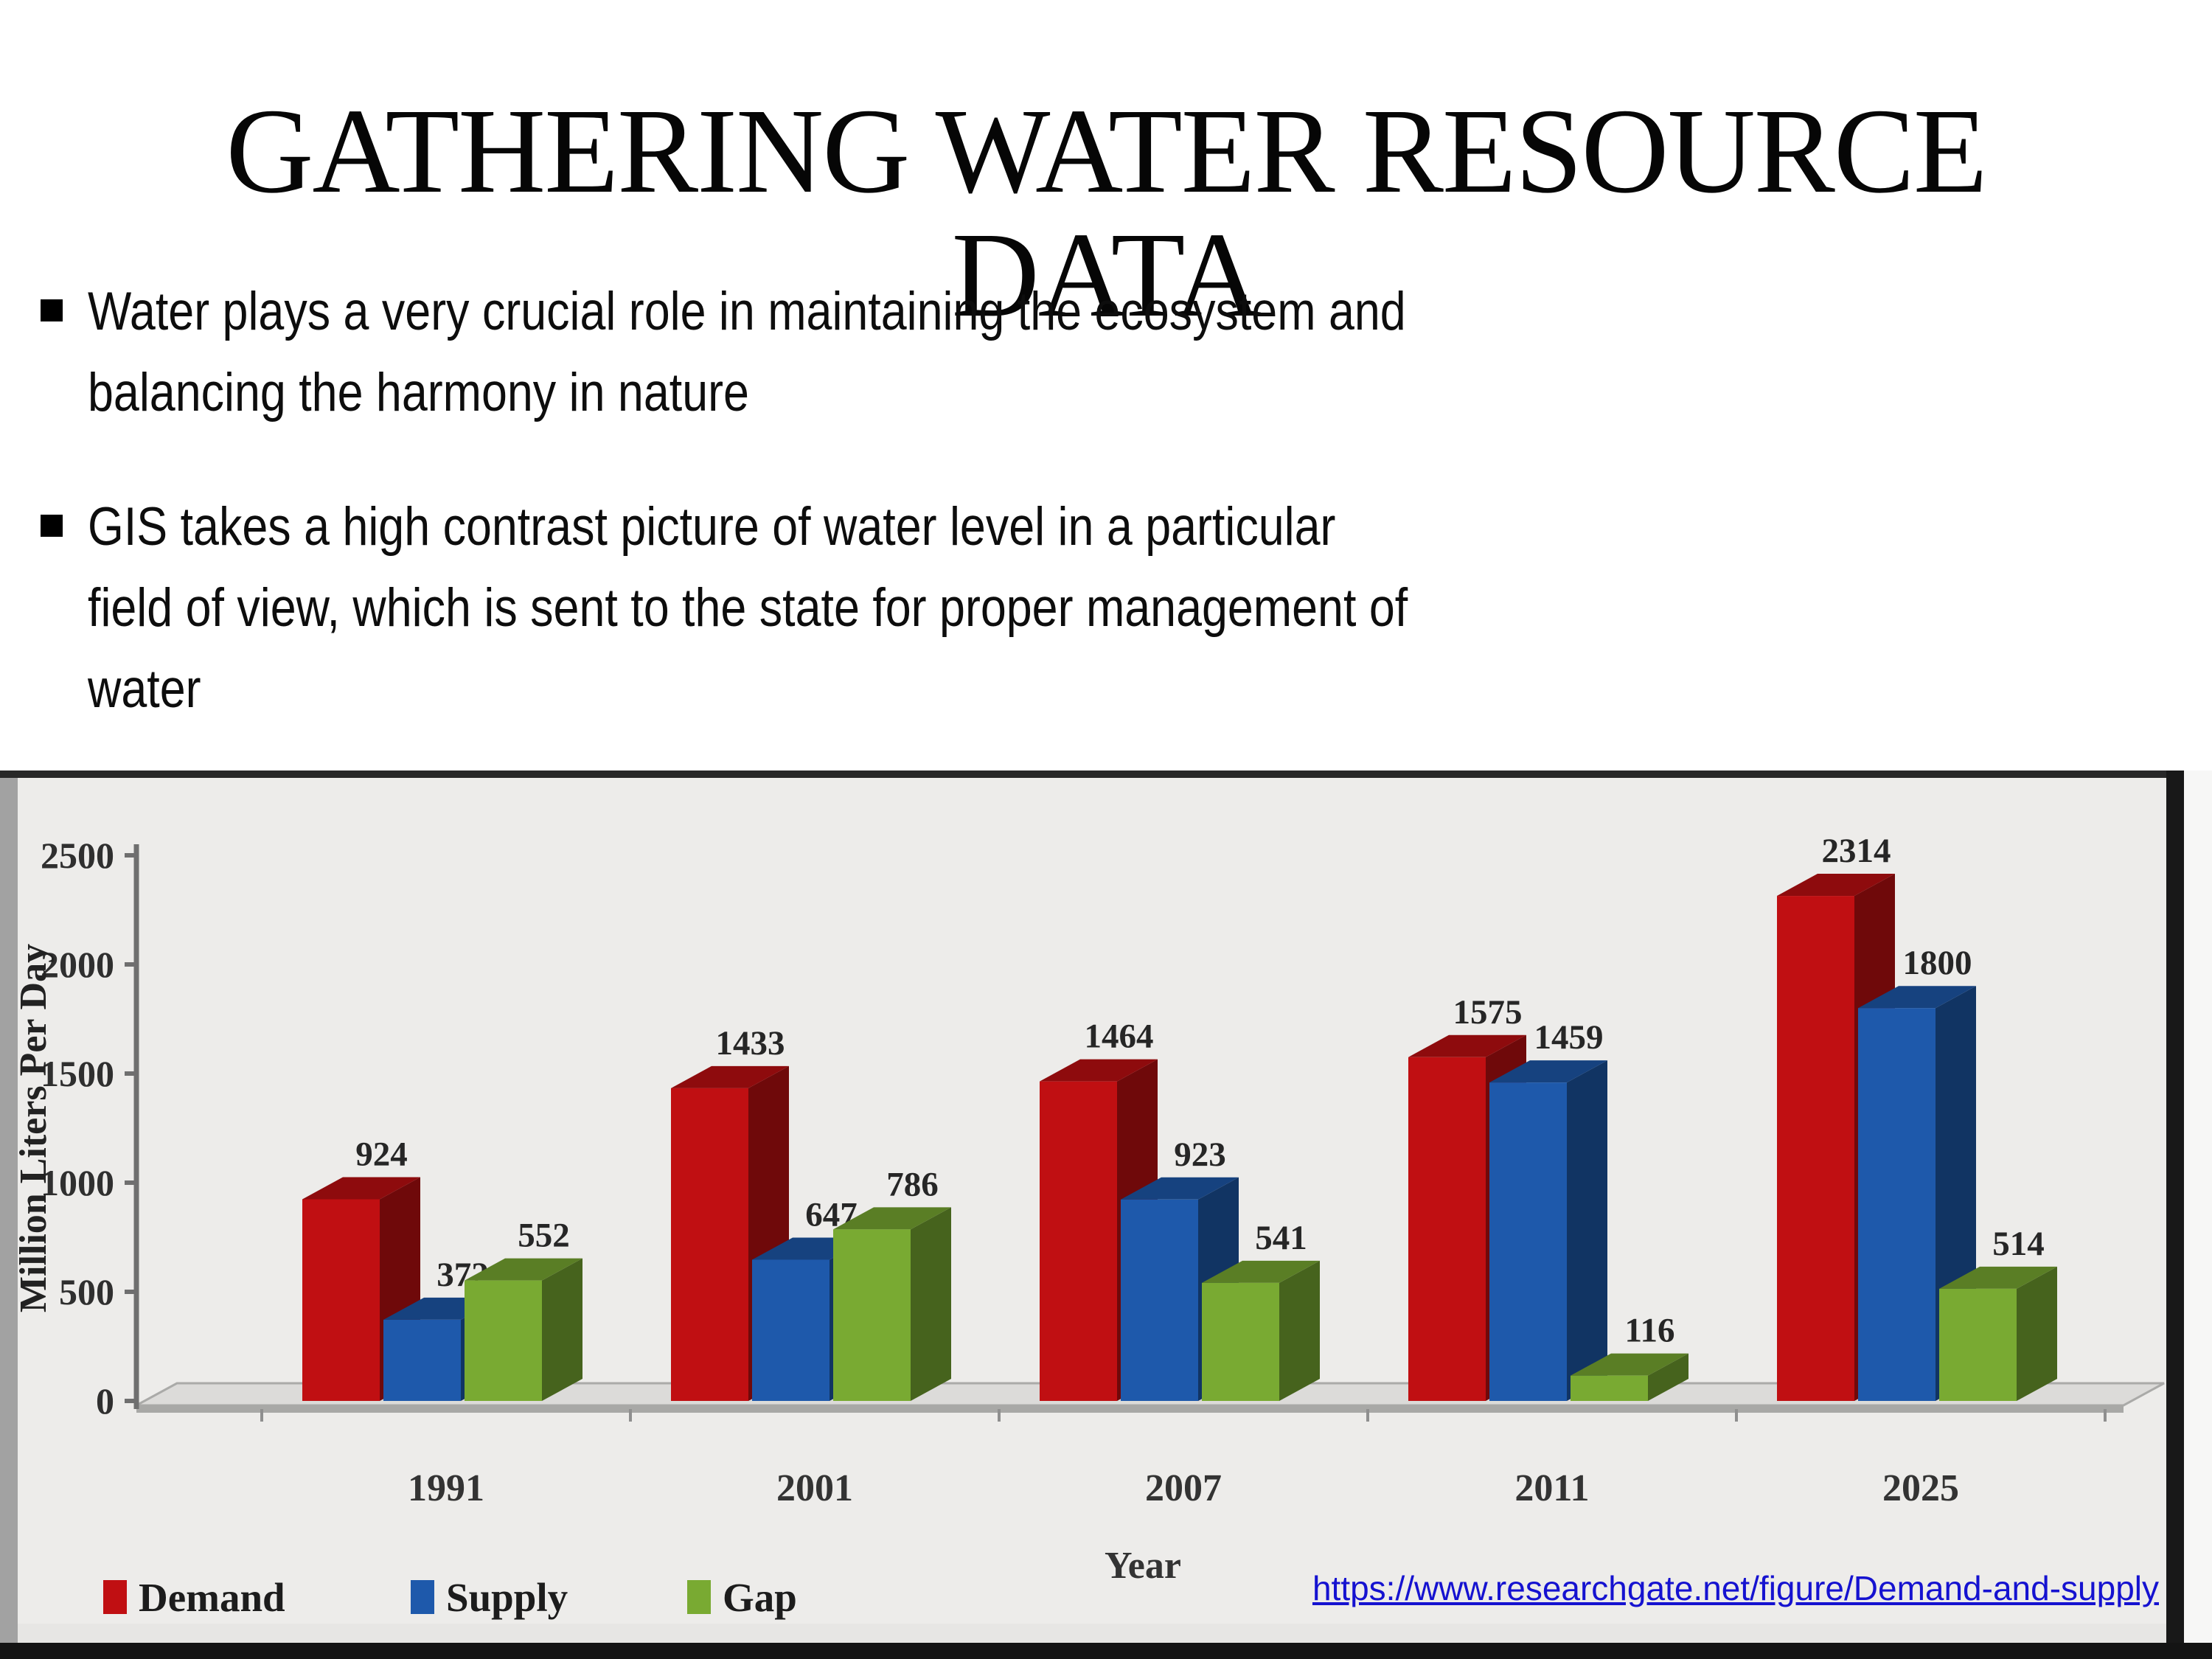 This screenshot has height=1659, width=2212. What do you see at coordinates (422, 1597) in the screenshot?
I see `legend-swatch-supply` at bounding box center [422, 1597].